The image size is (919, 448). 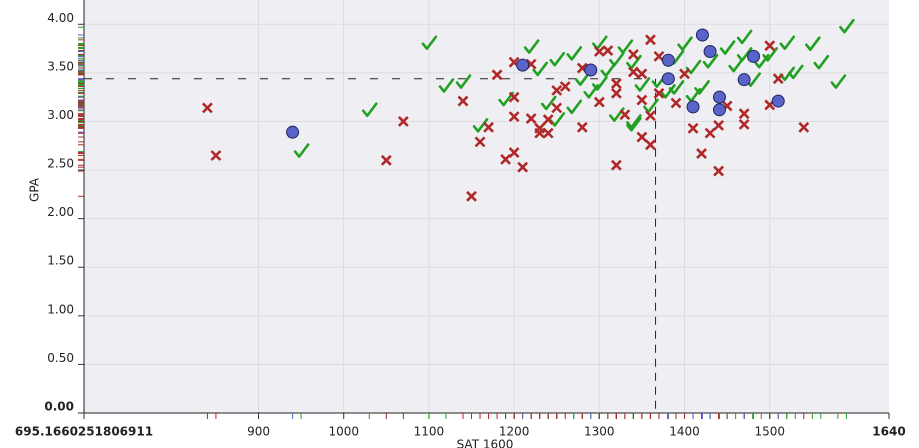 What do you see at coordinates (35, 189) in the screenshot?
I see `y-axis-label: GPA` at bounding box center [35, 189].